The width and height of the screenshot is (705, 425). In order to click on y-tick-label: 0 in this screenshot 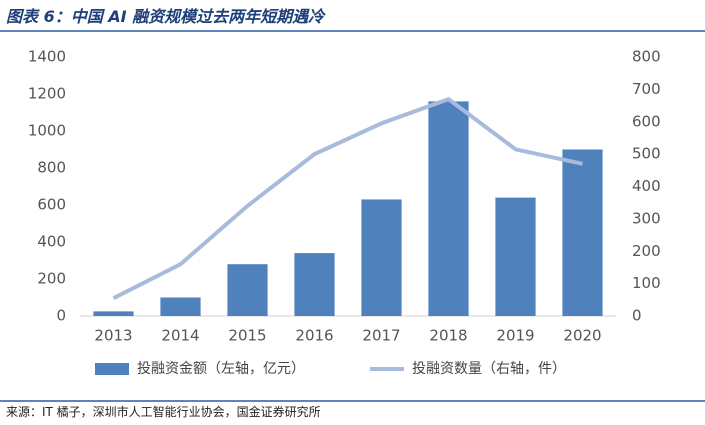, I will do `click(61, 316)`.